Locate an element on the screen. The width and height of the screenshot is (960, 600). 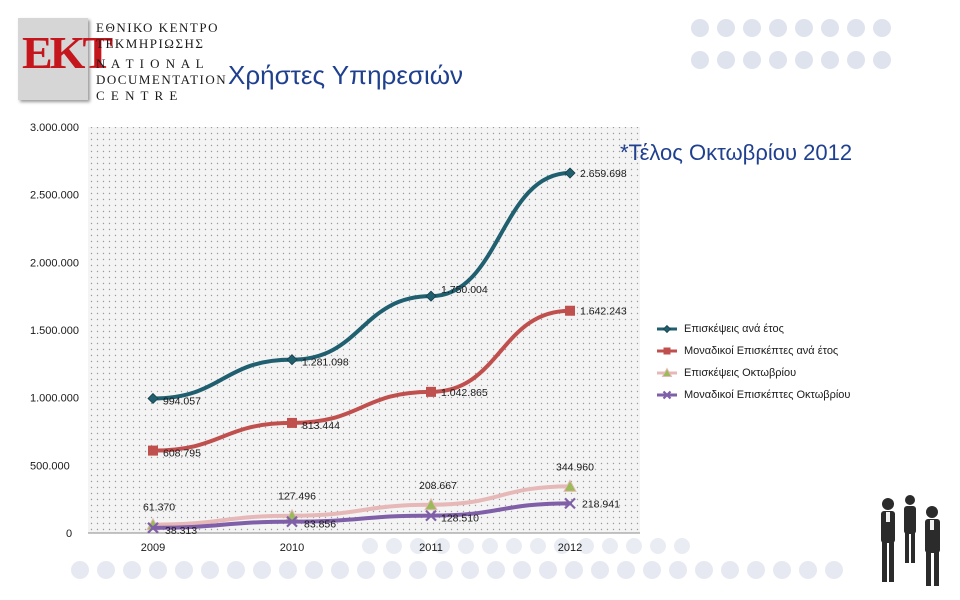
page-title: Χρήστες Υπηρεσιών is located at coordinates (346, 75).